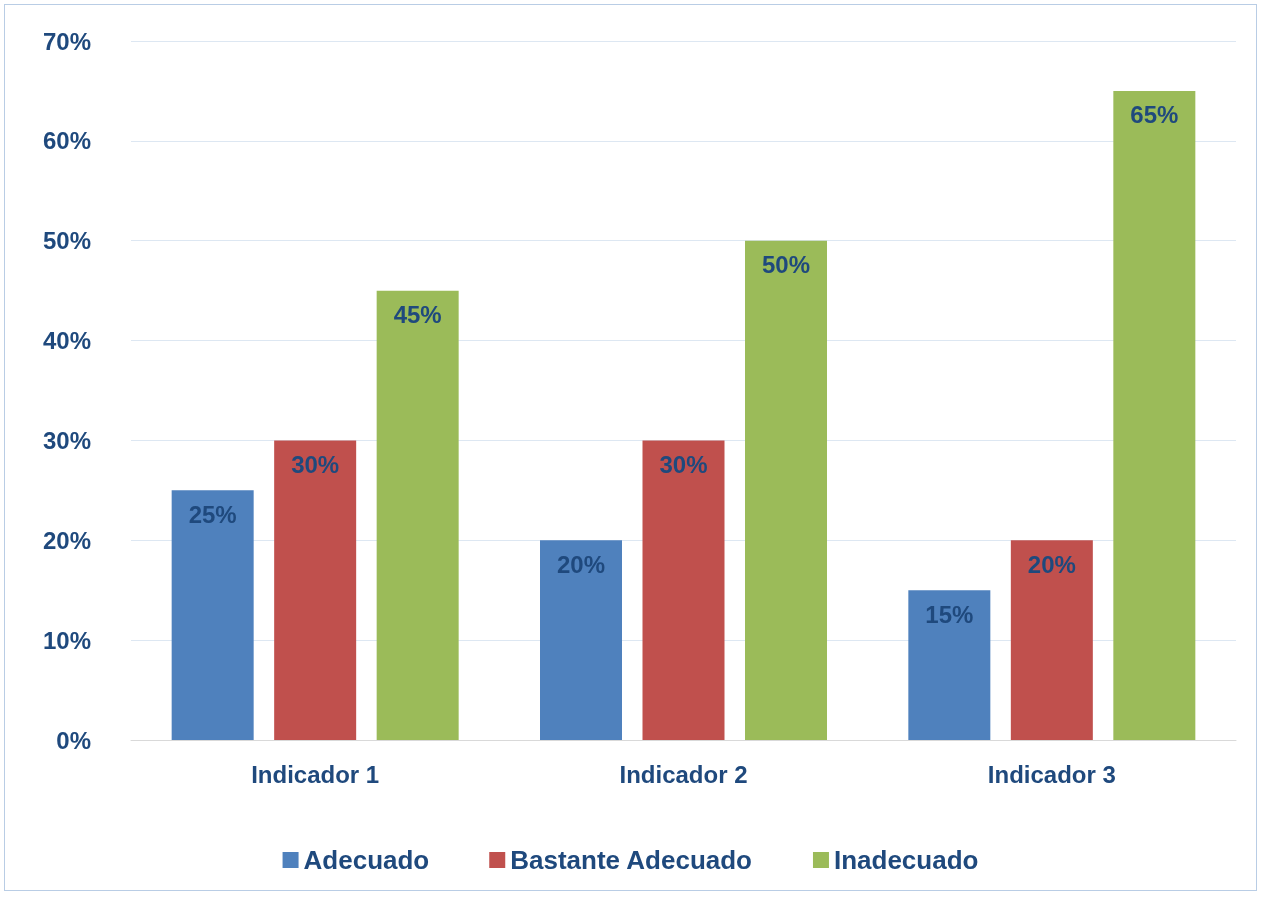 The width and height of the screenshot is (1263, 897). What do you see at coordinates (366, 860) in the screenshot?
I see `legend-label: Adecuado` at bounding box center [366, 860].